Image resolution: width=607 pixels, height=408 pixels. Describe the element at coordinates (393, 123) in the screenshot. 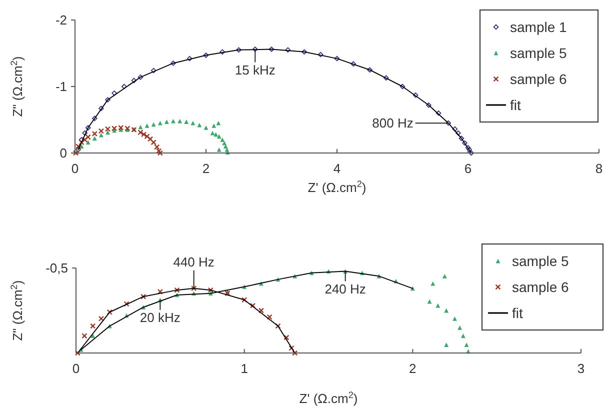

I see `annotation: 800 Hz` at that location.